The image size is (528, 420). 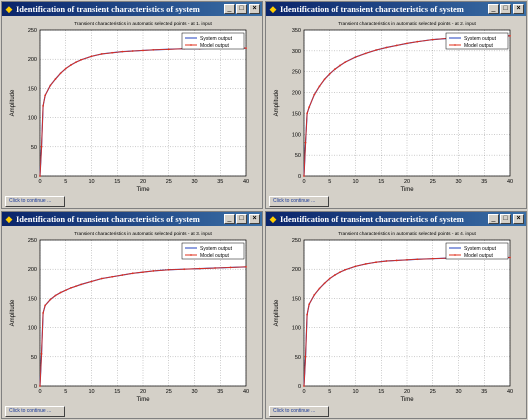 What do you see at coordinates (35, 387) in the screenshot?
I see `y-tick-label: 0` at bounding box center [35, 387].